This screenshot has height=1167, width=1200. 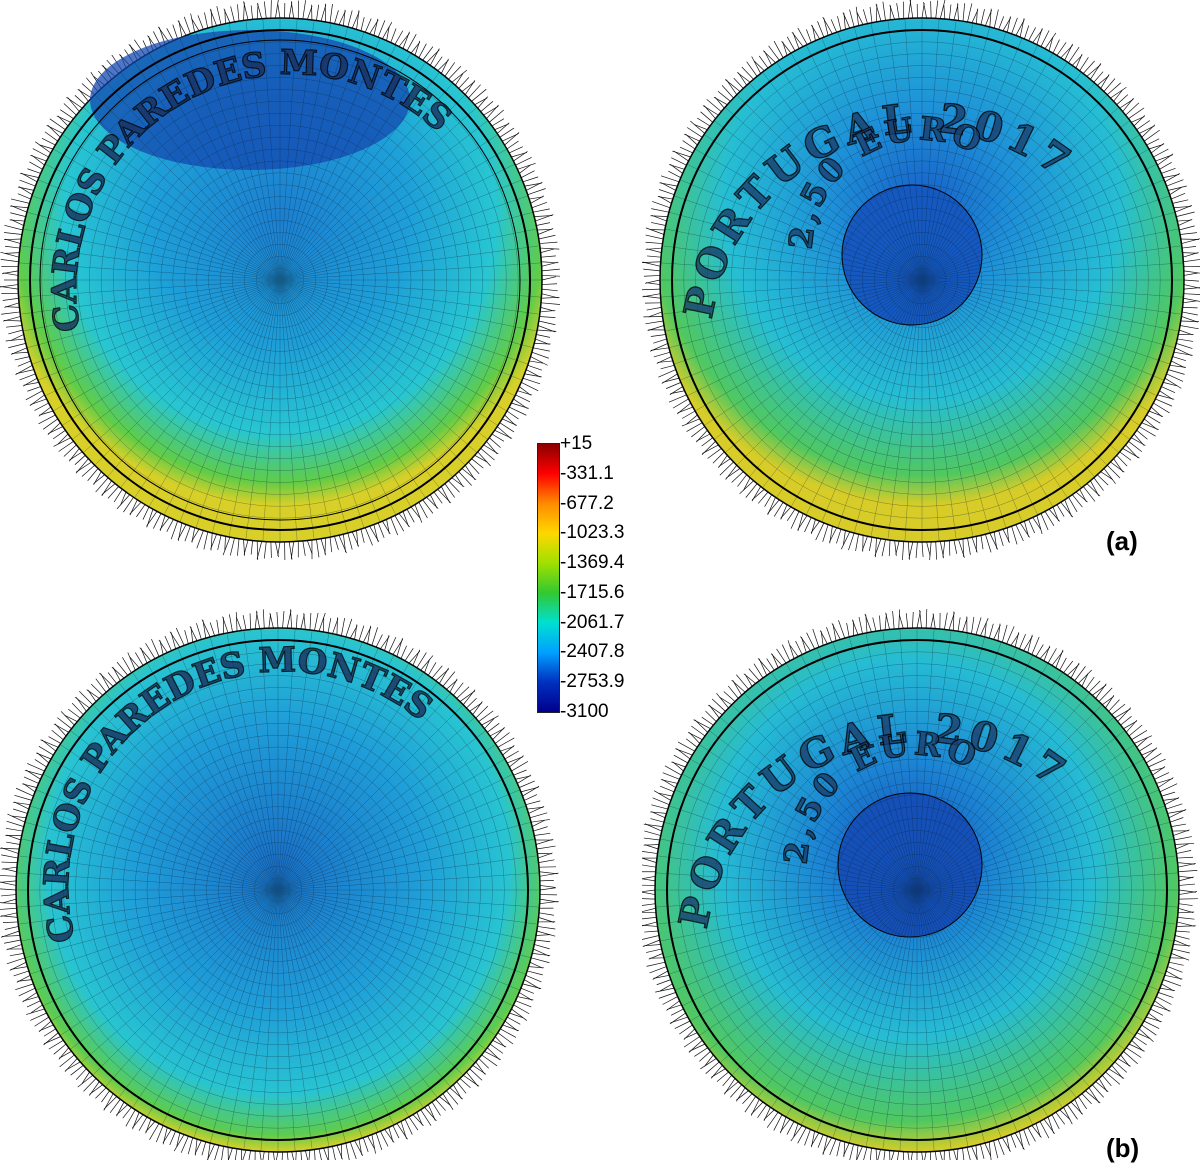 What do you see at coordinates (592, 682) in the screenshot?
I see `colorbar-tick-label: -2753.9` at bounding box center [592, 682].